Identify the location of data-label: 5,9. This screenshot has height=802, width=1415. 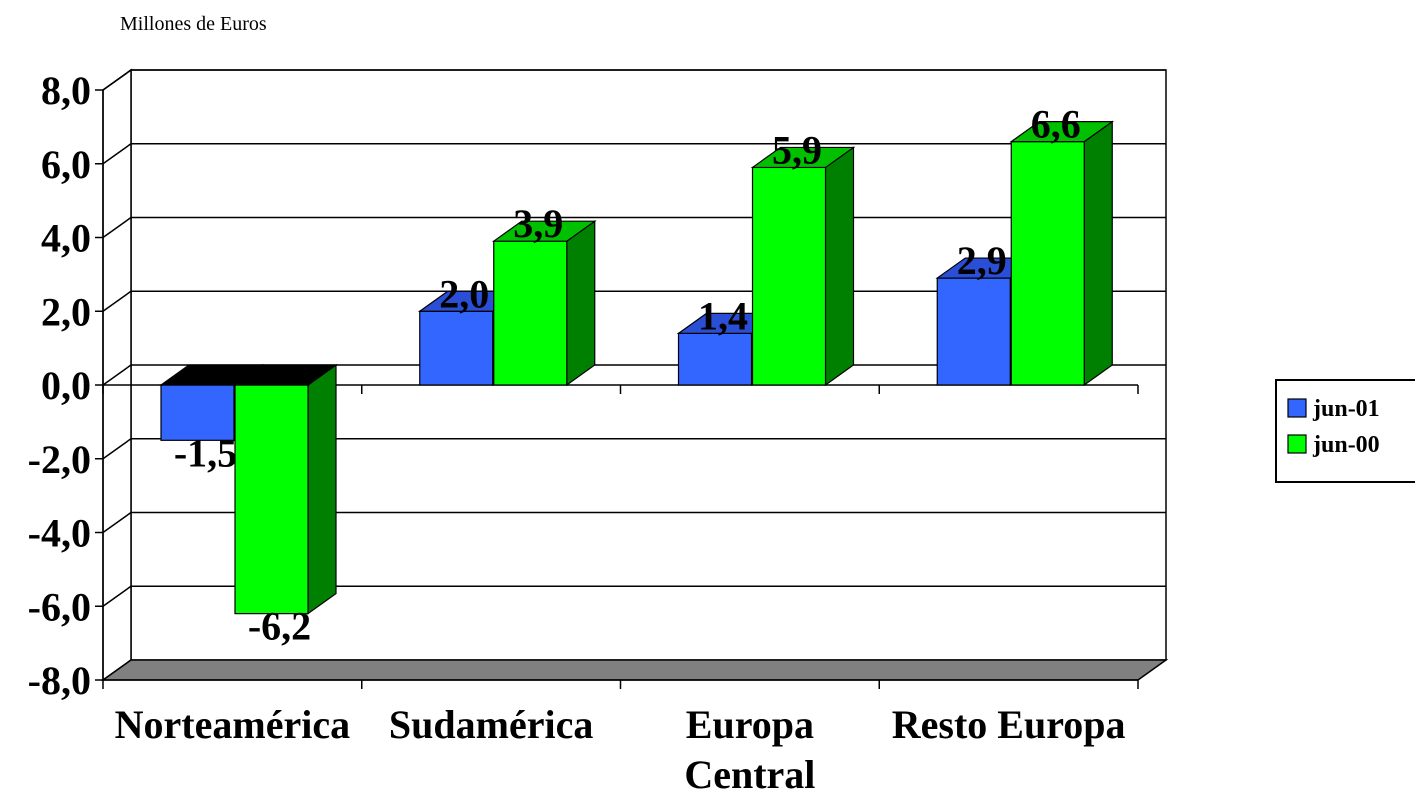
(797, 149).